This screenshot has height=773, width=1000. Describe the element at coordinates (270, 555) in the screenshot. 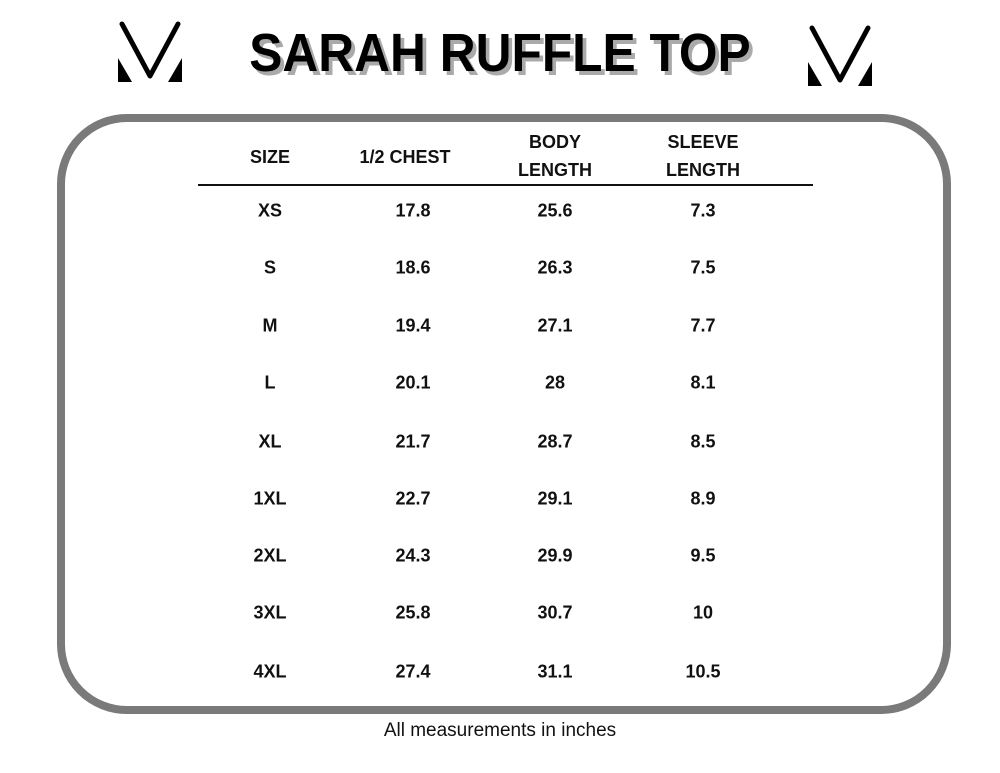

I see `cell-size: 2XL` at that location.